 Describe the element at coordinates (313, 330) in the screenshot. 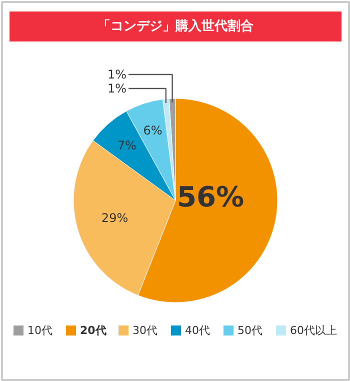

I see `legend-label: 60代以上` at that location.